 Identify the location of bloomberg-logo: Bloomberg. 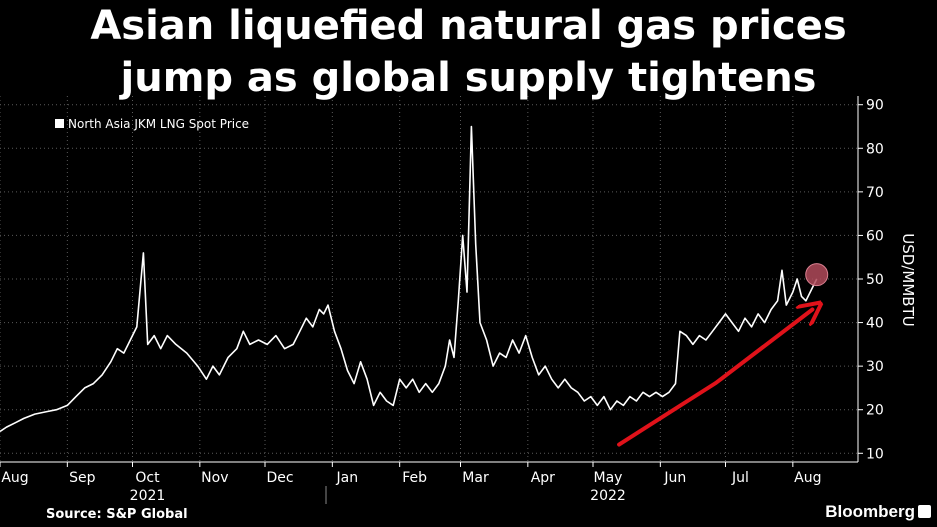
(870, 511).